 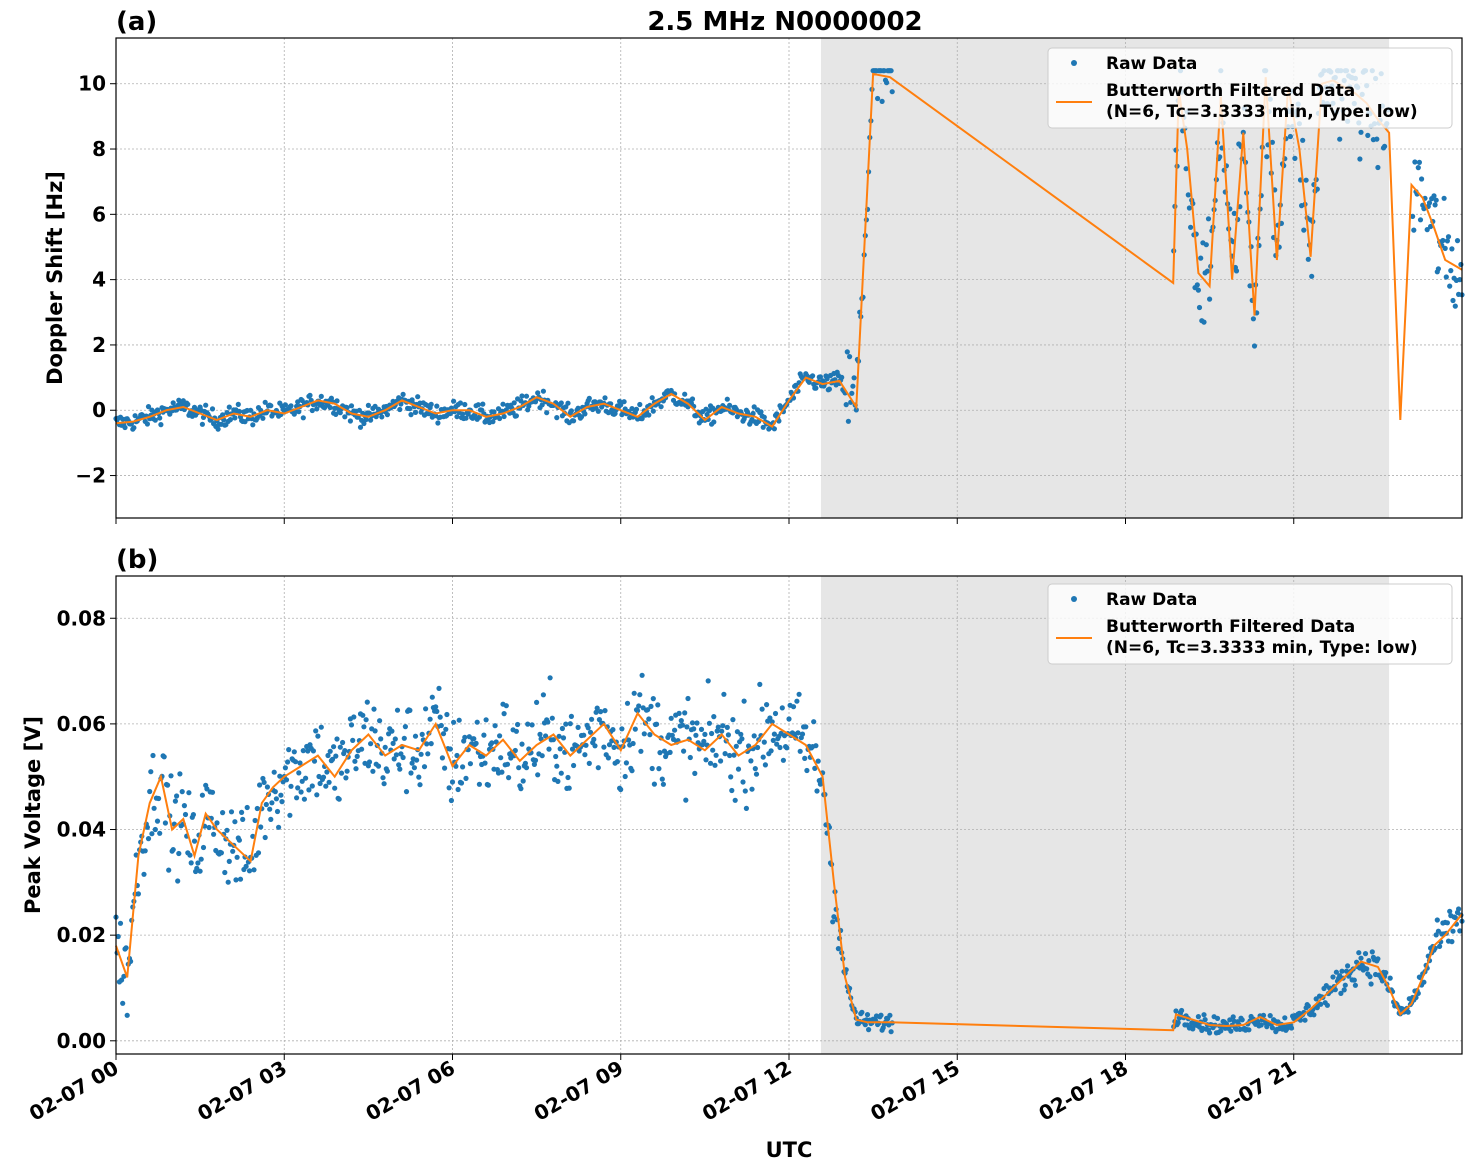 What do you see at coordinates (99, 149) in the screenshot?
I see `y-tick-label: 8` at bounding box center [99, 149].